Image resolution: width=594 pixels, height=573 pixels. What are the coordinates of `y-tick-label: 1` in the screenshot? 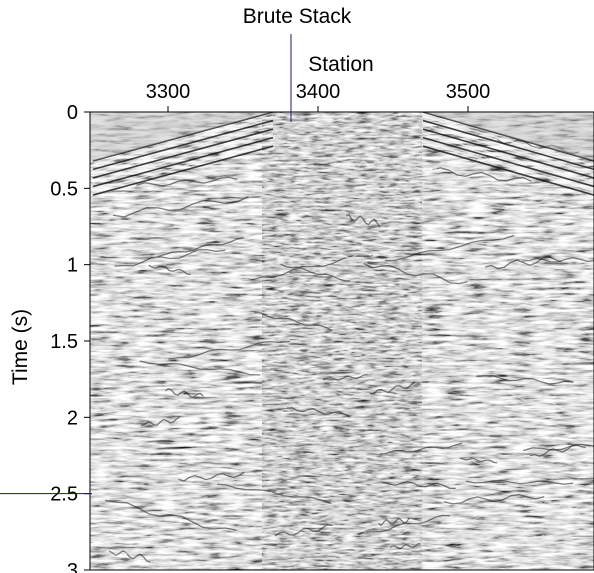 It's located at (72, 266).